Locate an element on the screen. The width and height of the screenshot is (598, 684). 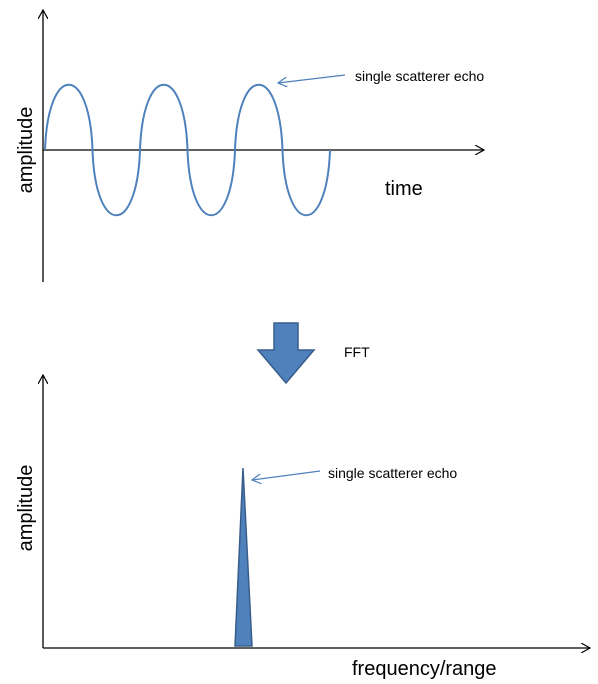
transform-label: FFT is located at coordinates (357, 352).